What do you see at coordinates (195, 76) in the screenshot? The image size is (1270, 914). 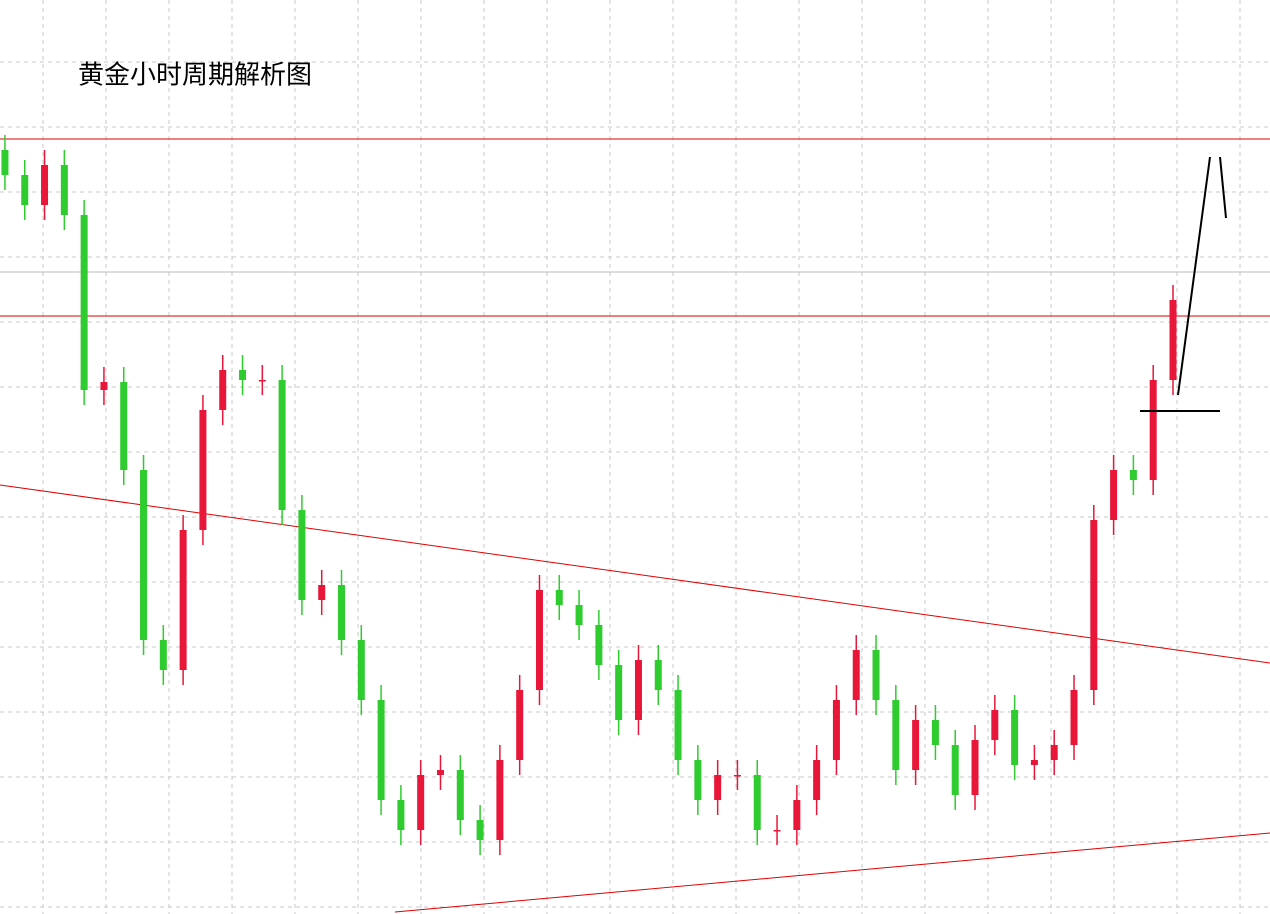 I see `chart-title: 黄金小时周期解析图` at bounding box center [195, 76].